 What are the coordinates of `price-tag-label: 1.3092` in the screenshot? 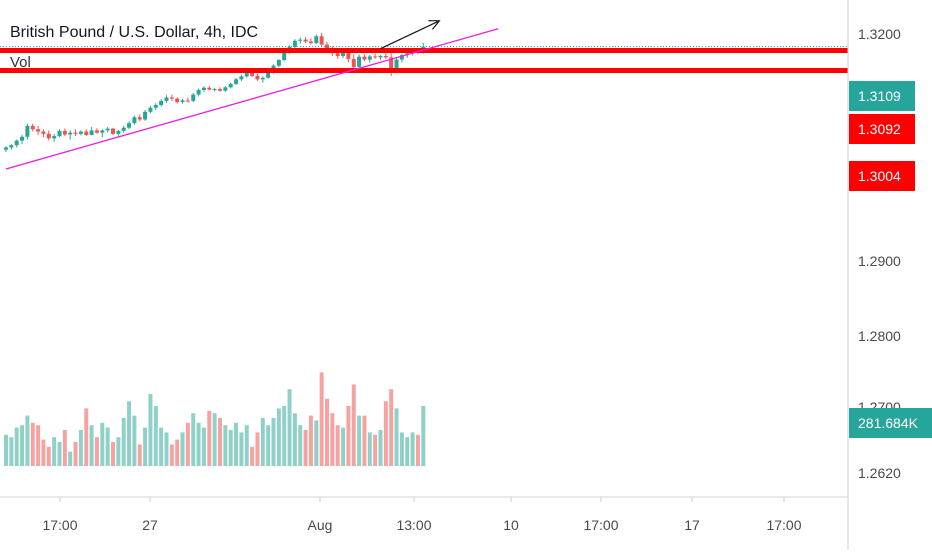 It's located at (879, 129).